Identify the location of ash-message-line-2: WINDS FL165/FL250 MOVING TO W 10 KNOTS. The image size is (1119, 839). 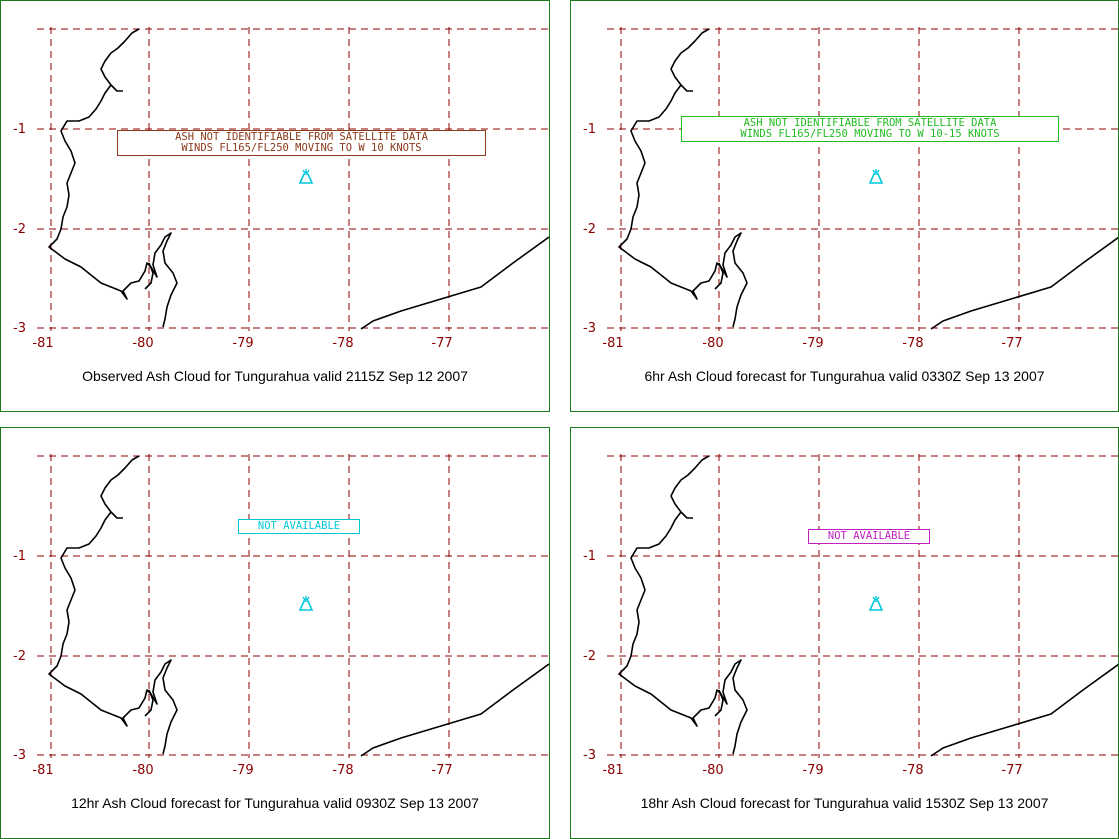
(301, 148).